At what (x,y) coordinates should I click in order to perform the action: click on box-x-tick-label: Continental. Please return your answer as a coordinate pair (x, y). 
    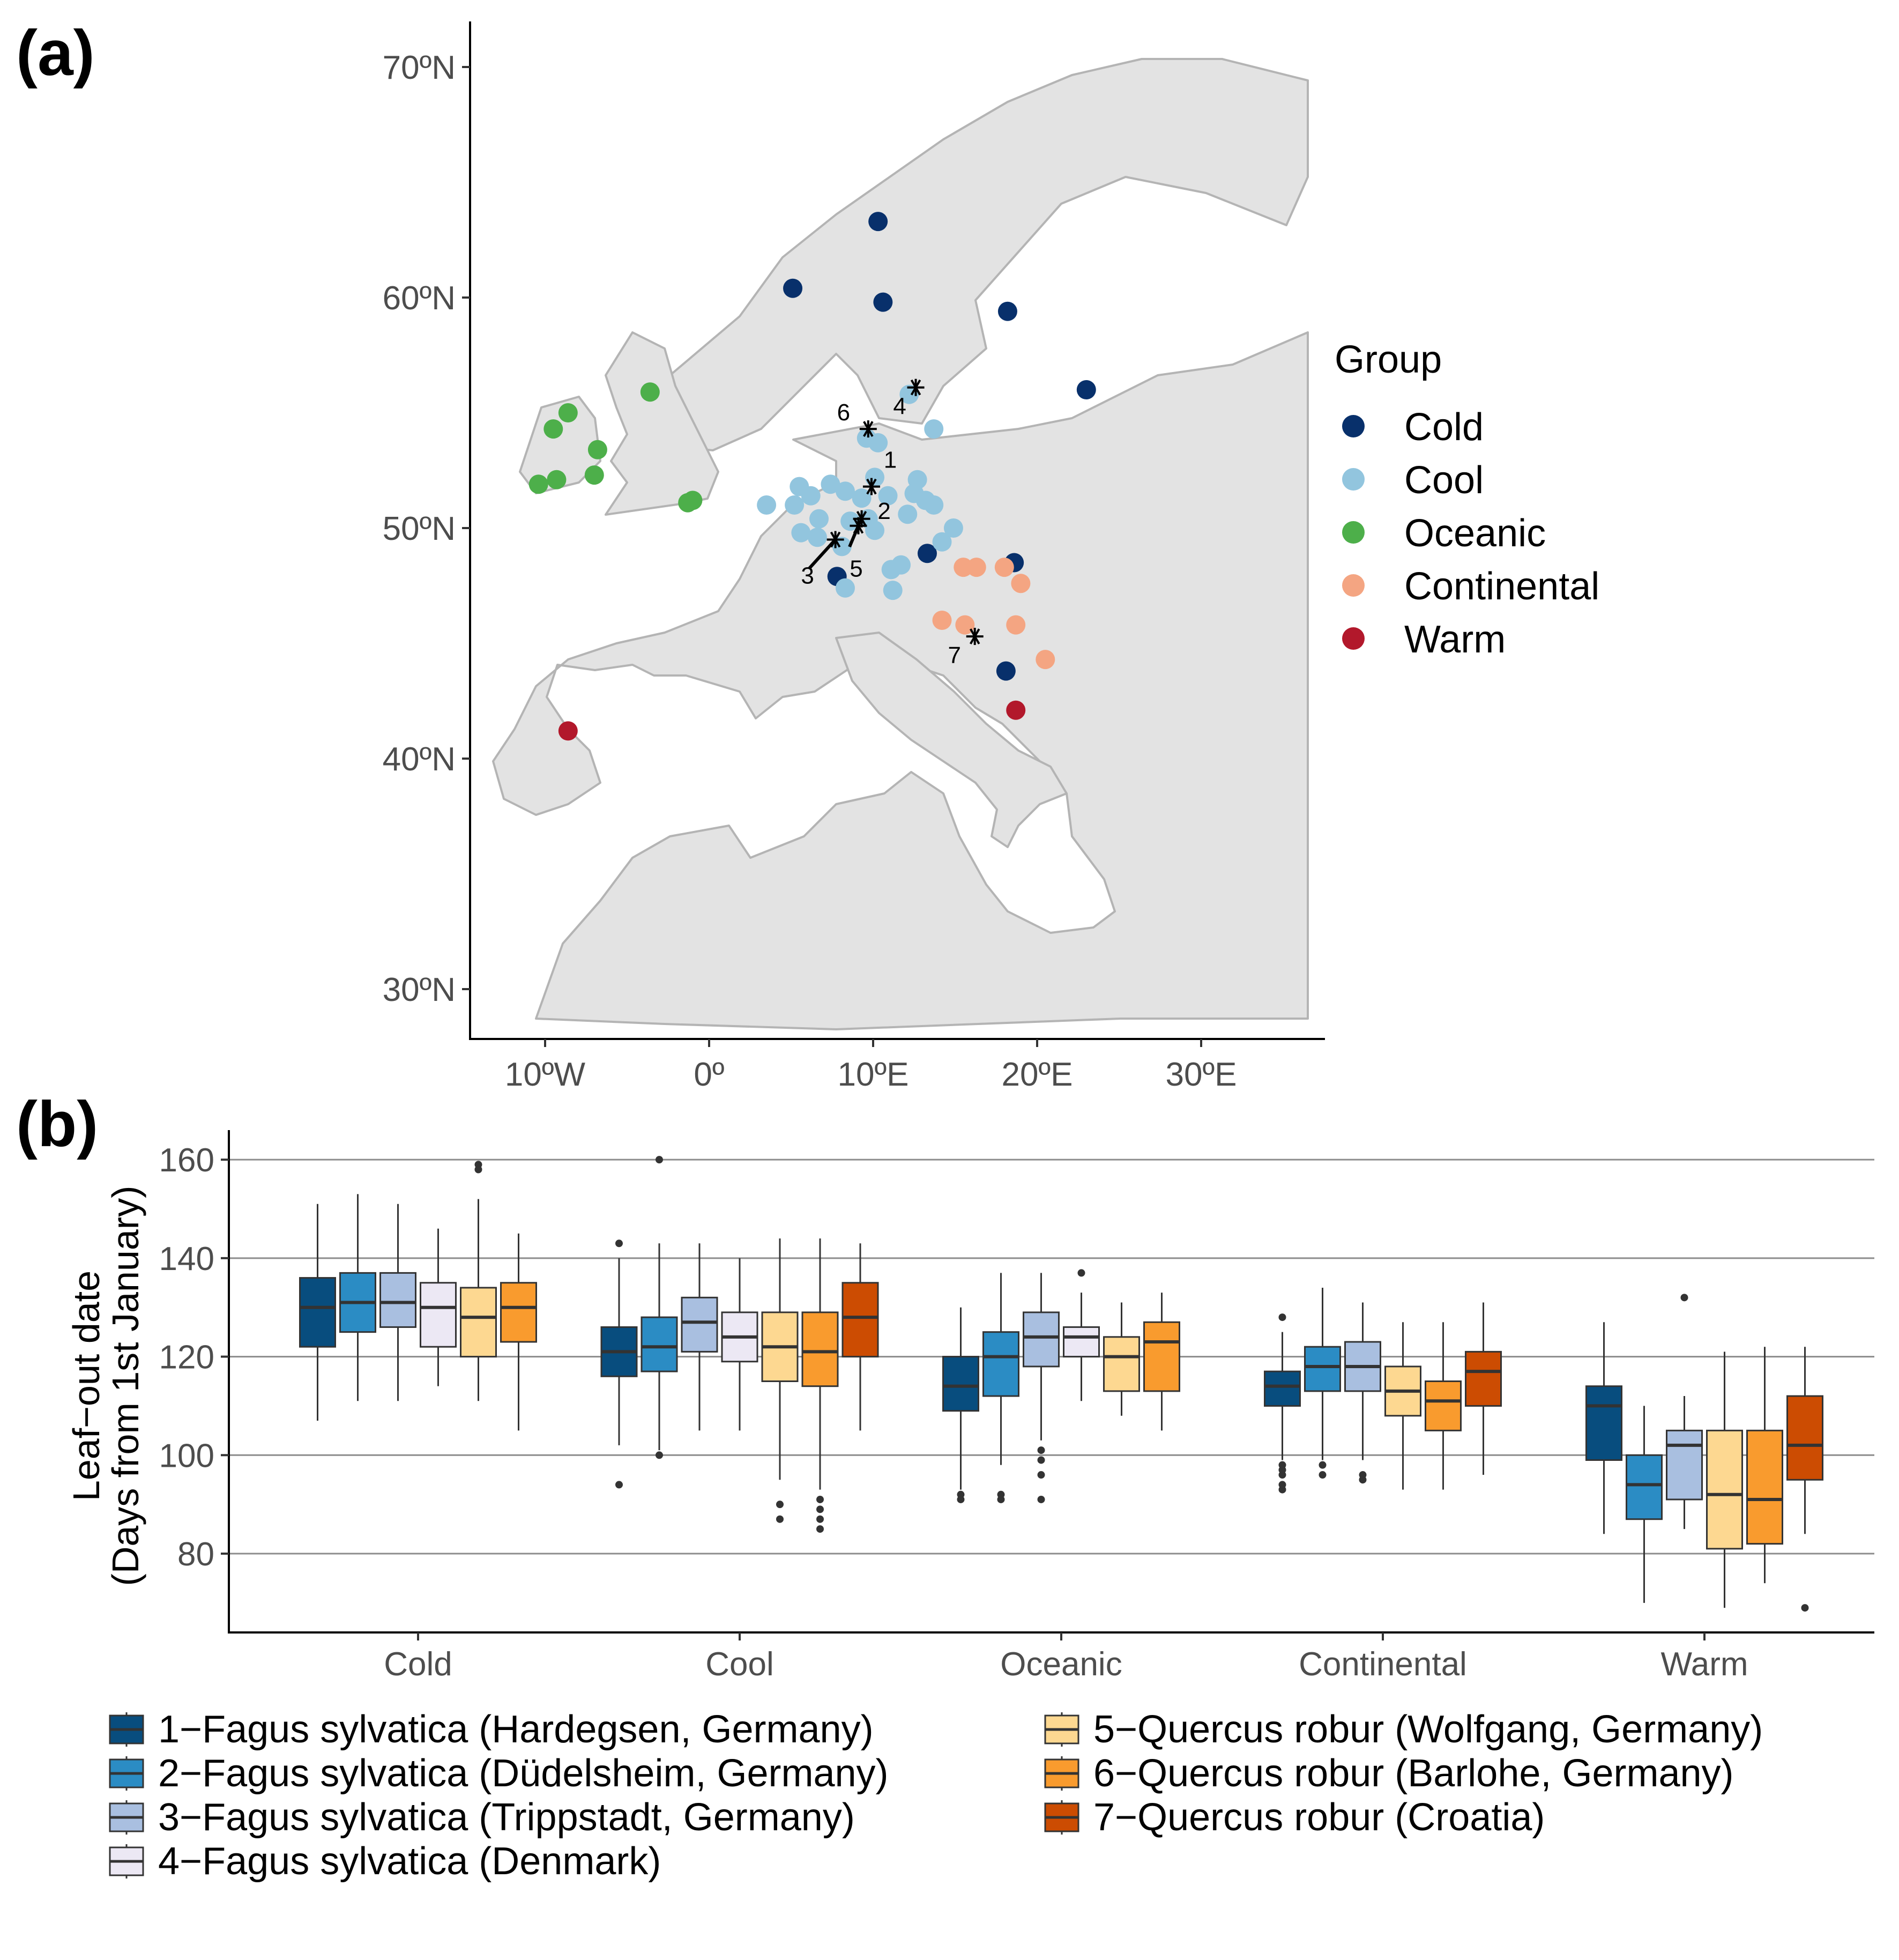
    Looking at the image, I should click on (1383, 1664).